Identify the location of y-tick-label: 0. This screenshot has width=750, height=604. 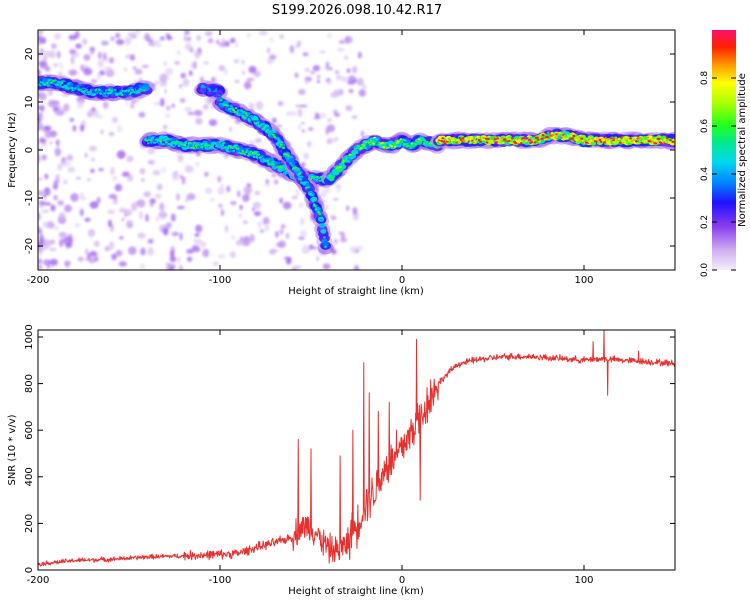
(29, 570).